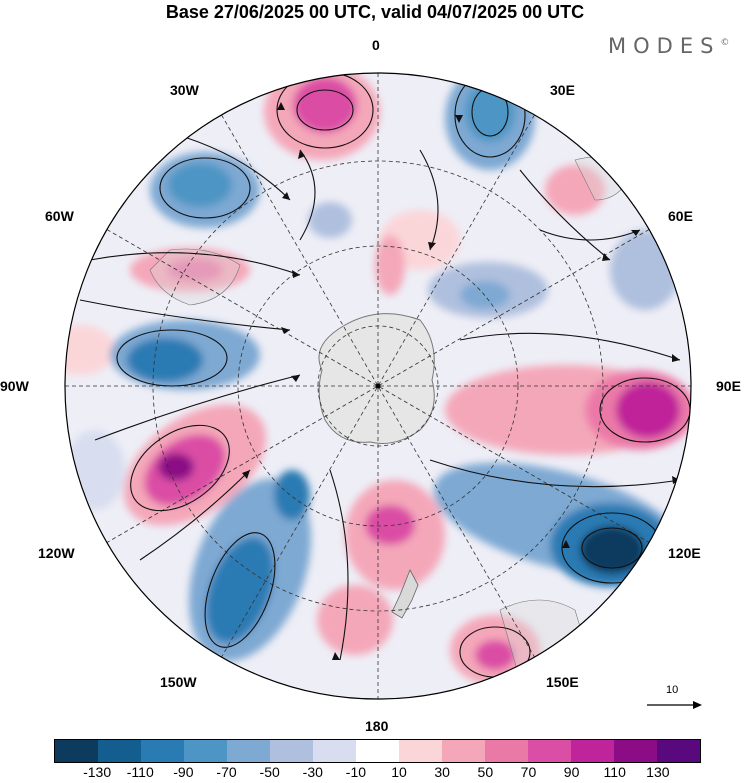 This screenshot has height=783, width=750. Describe the element at coordinates (14, 386) in the screenshot. I see `lon-label-90w: 90W` at that location.